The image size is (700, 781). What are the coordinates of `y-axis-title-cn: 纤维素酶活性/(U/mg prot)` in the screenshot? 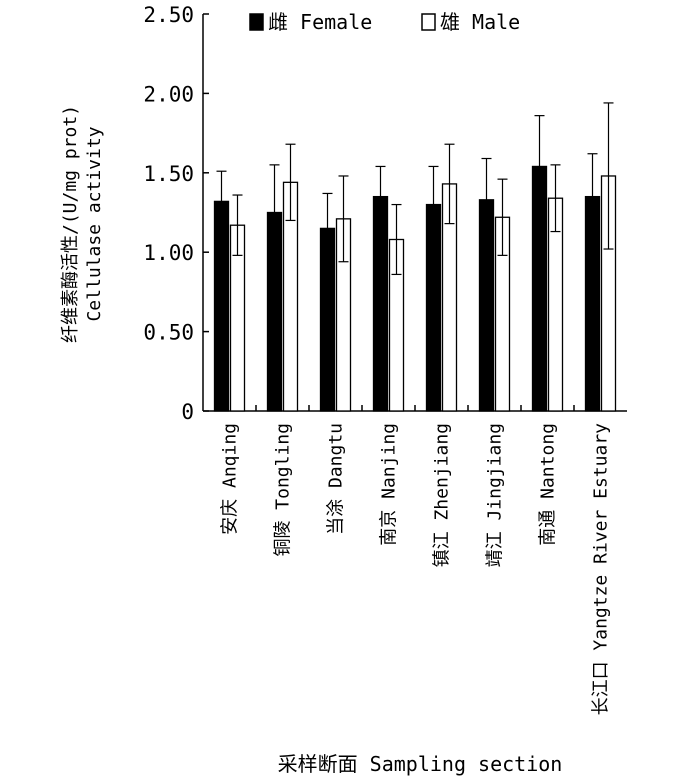 It's located at (70, 224).